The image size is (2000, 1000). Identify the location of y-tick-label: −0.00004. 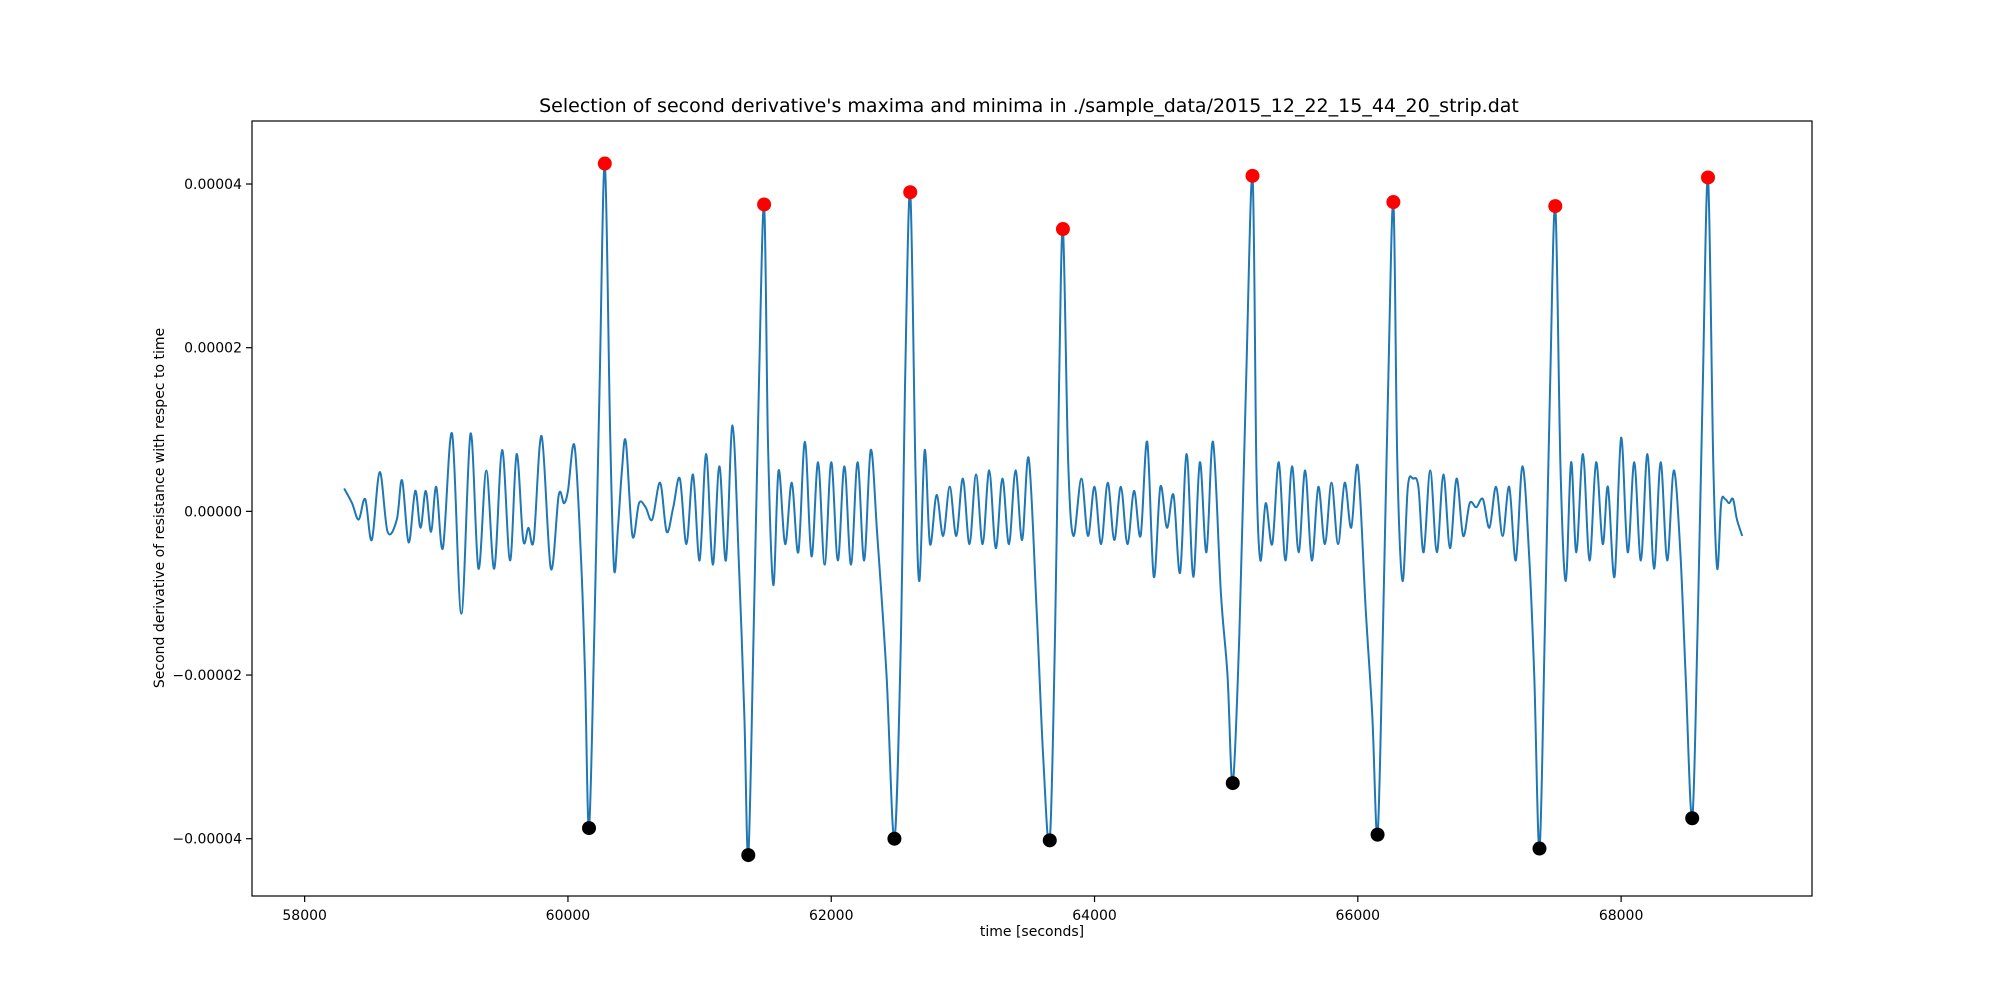
(207, 840).